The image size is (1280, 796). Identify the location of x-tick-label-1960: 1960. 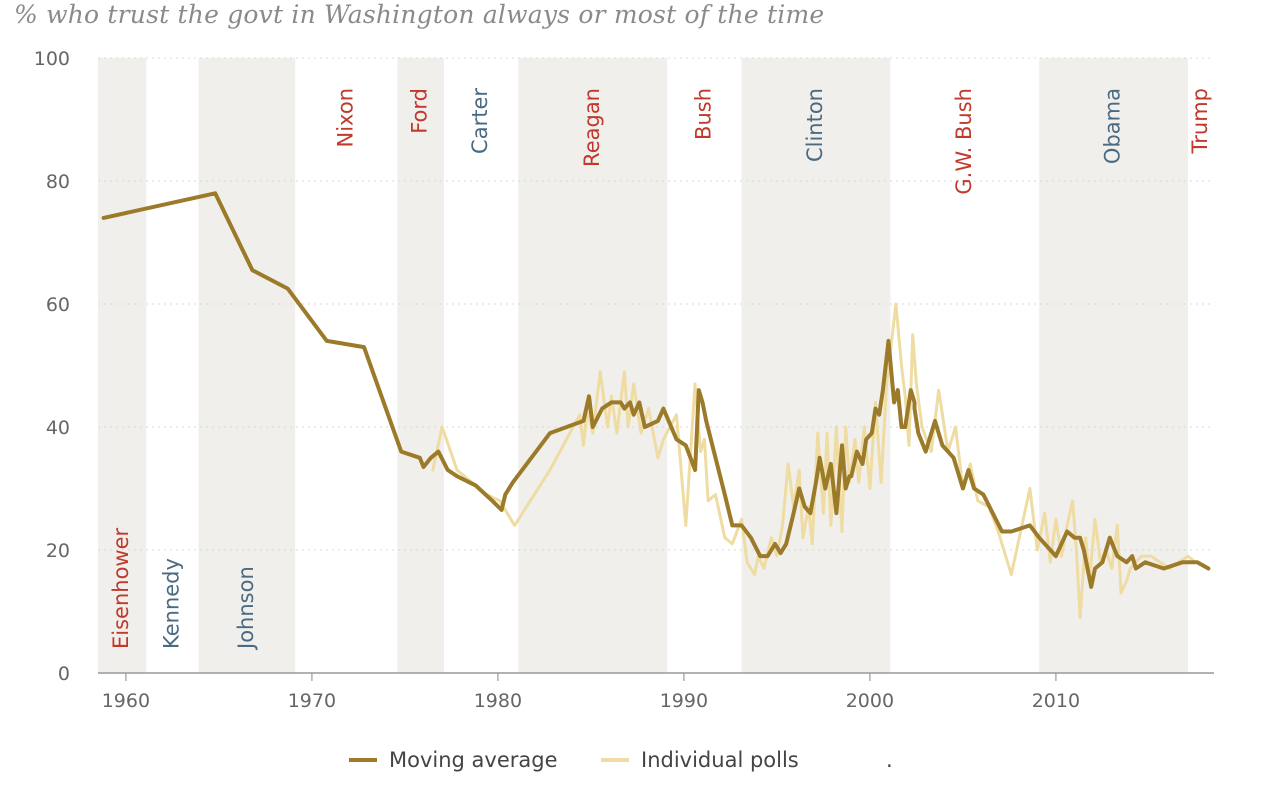
(126, 701).